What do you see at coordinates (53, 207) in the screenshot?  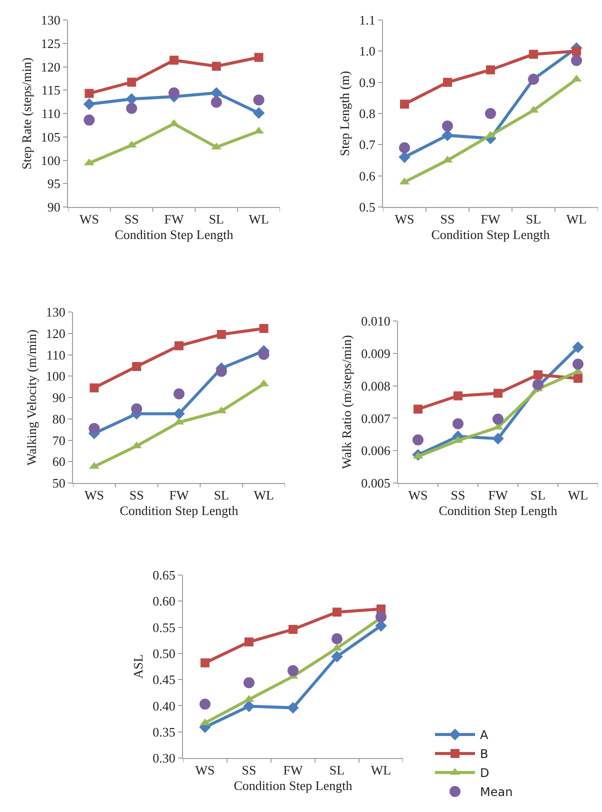 I see `y-tick-label: 90` at bounding box center [53, 207].